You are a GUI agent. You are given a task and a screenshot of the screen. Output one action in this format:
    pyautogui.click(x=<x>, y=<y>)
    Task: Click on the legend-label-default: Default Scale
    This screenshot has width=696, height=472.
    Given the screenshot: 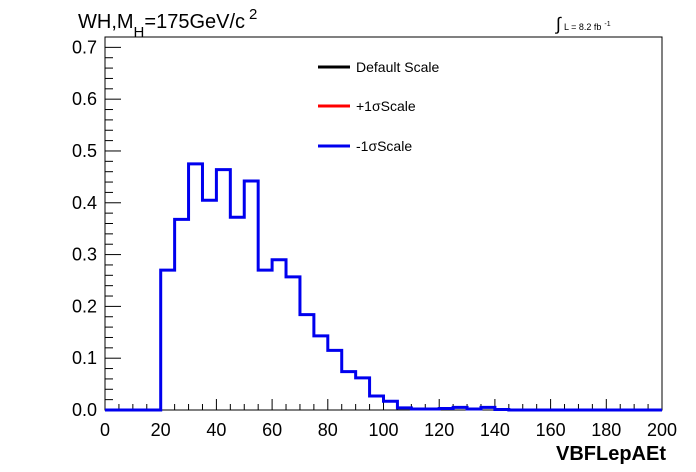 What is the action you would take?
    pyautogui.click(x=397, y=67)
    